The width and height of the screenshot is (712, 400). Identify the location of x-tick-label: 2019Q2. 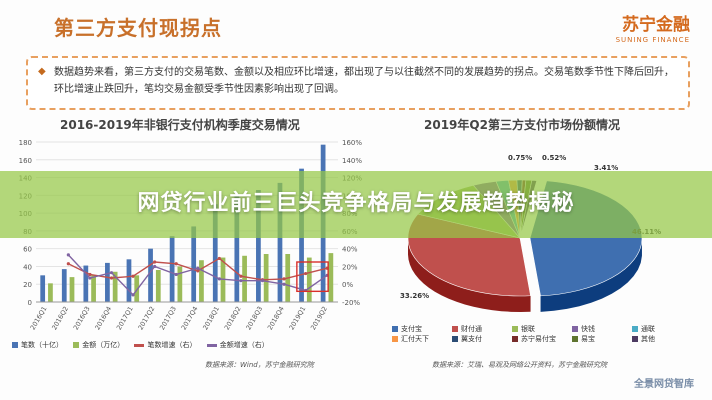
(319, 318).